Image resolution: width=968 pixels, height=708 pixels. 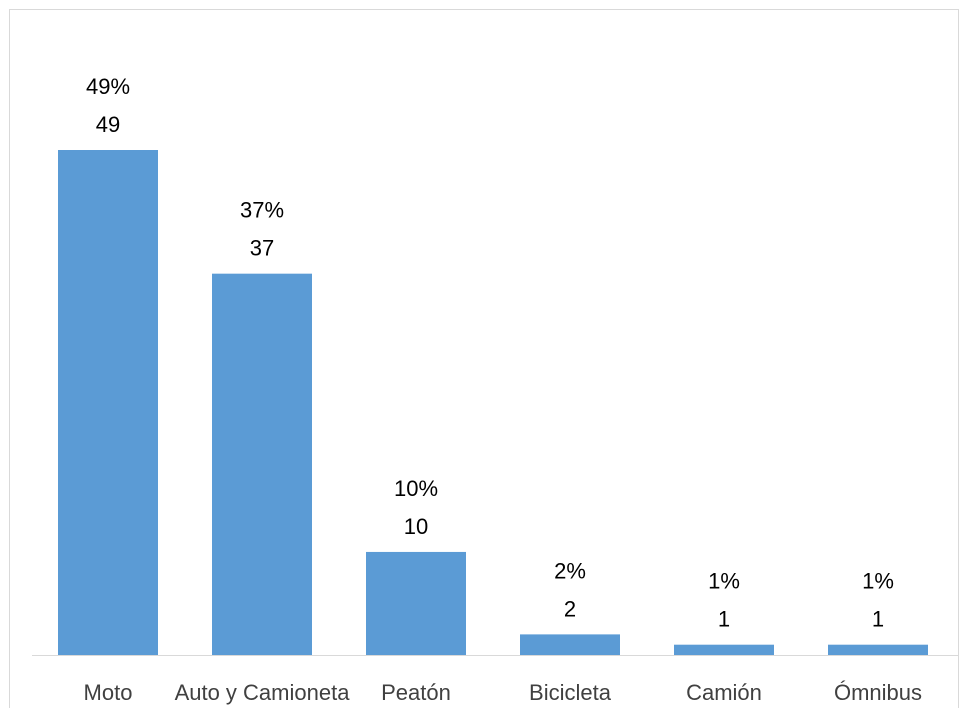 I want to click on category-label-moto: Moto, so click(x=108, y=692).